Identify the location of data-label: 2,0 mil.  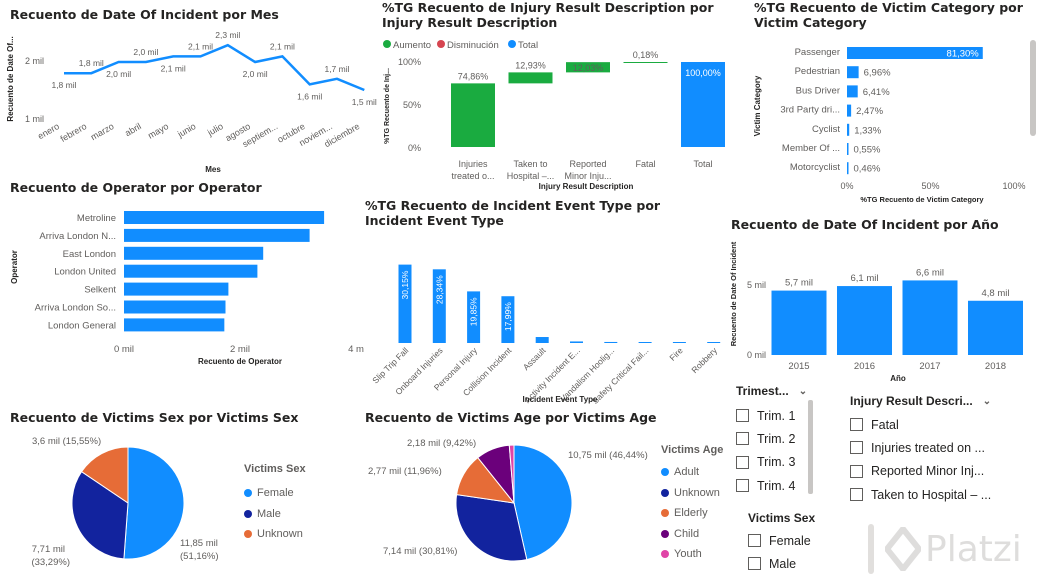
(255, 74).